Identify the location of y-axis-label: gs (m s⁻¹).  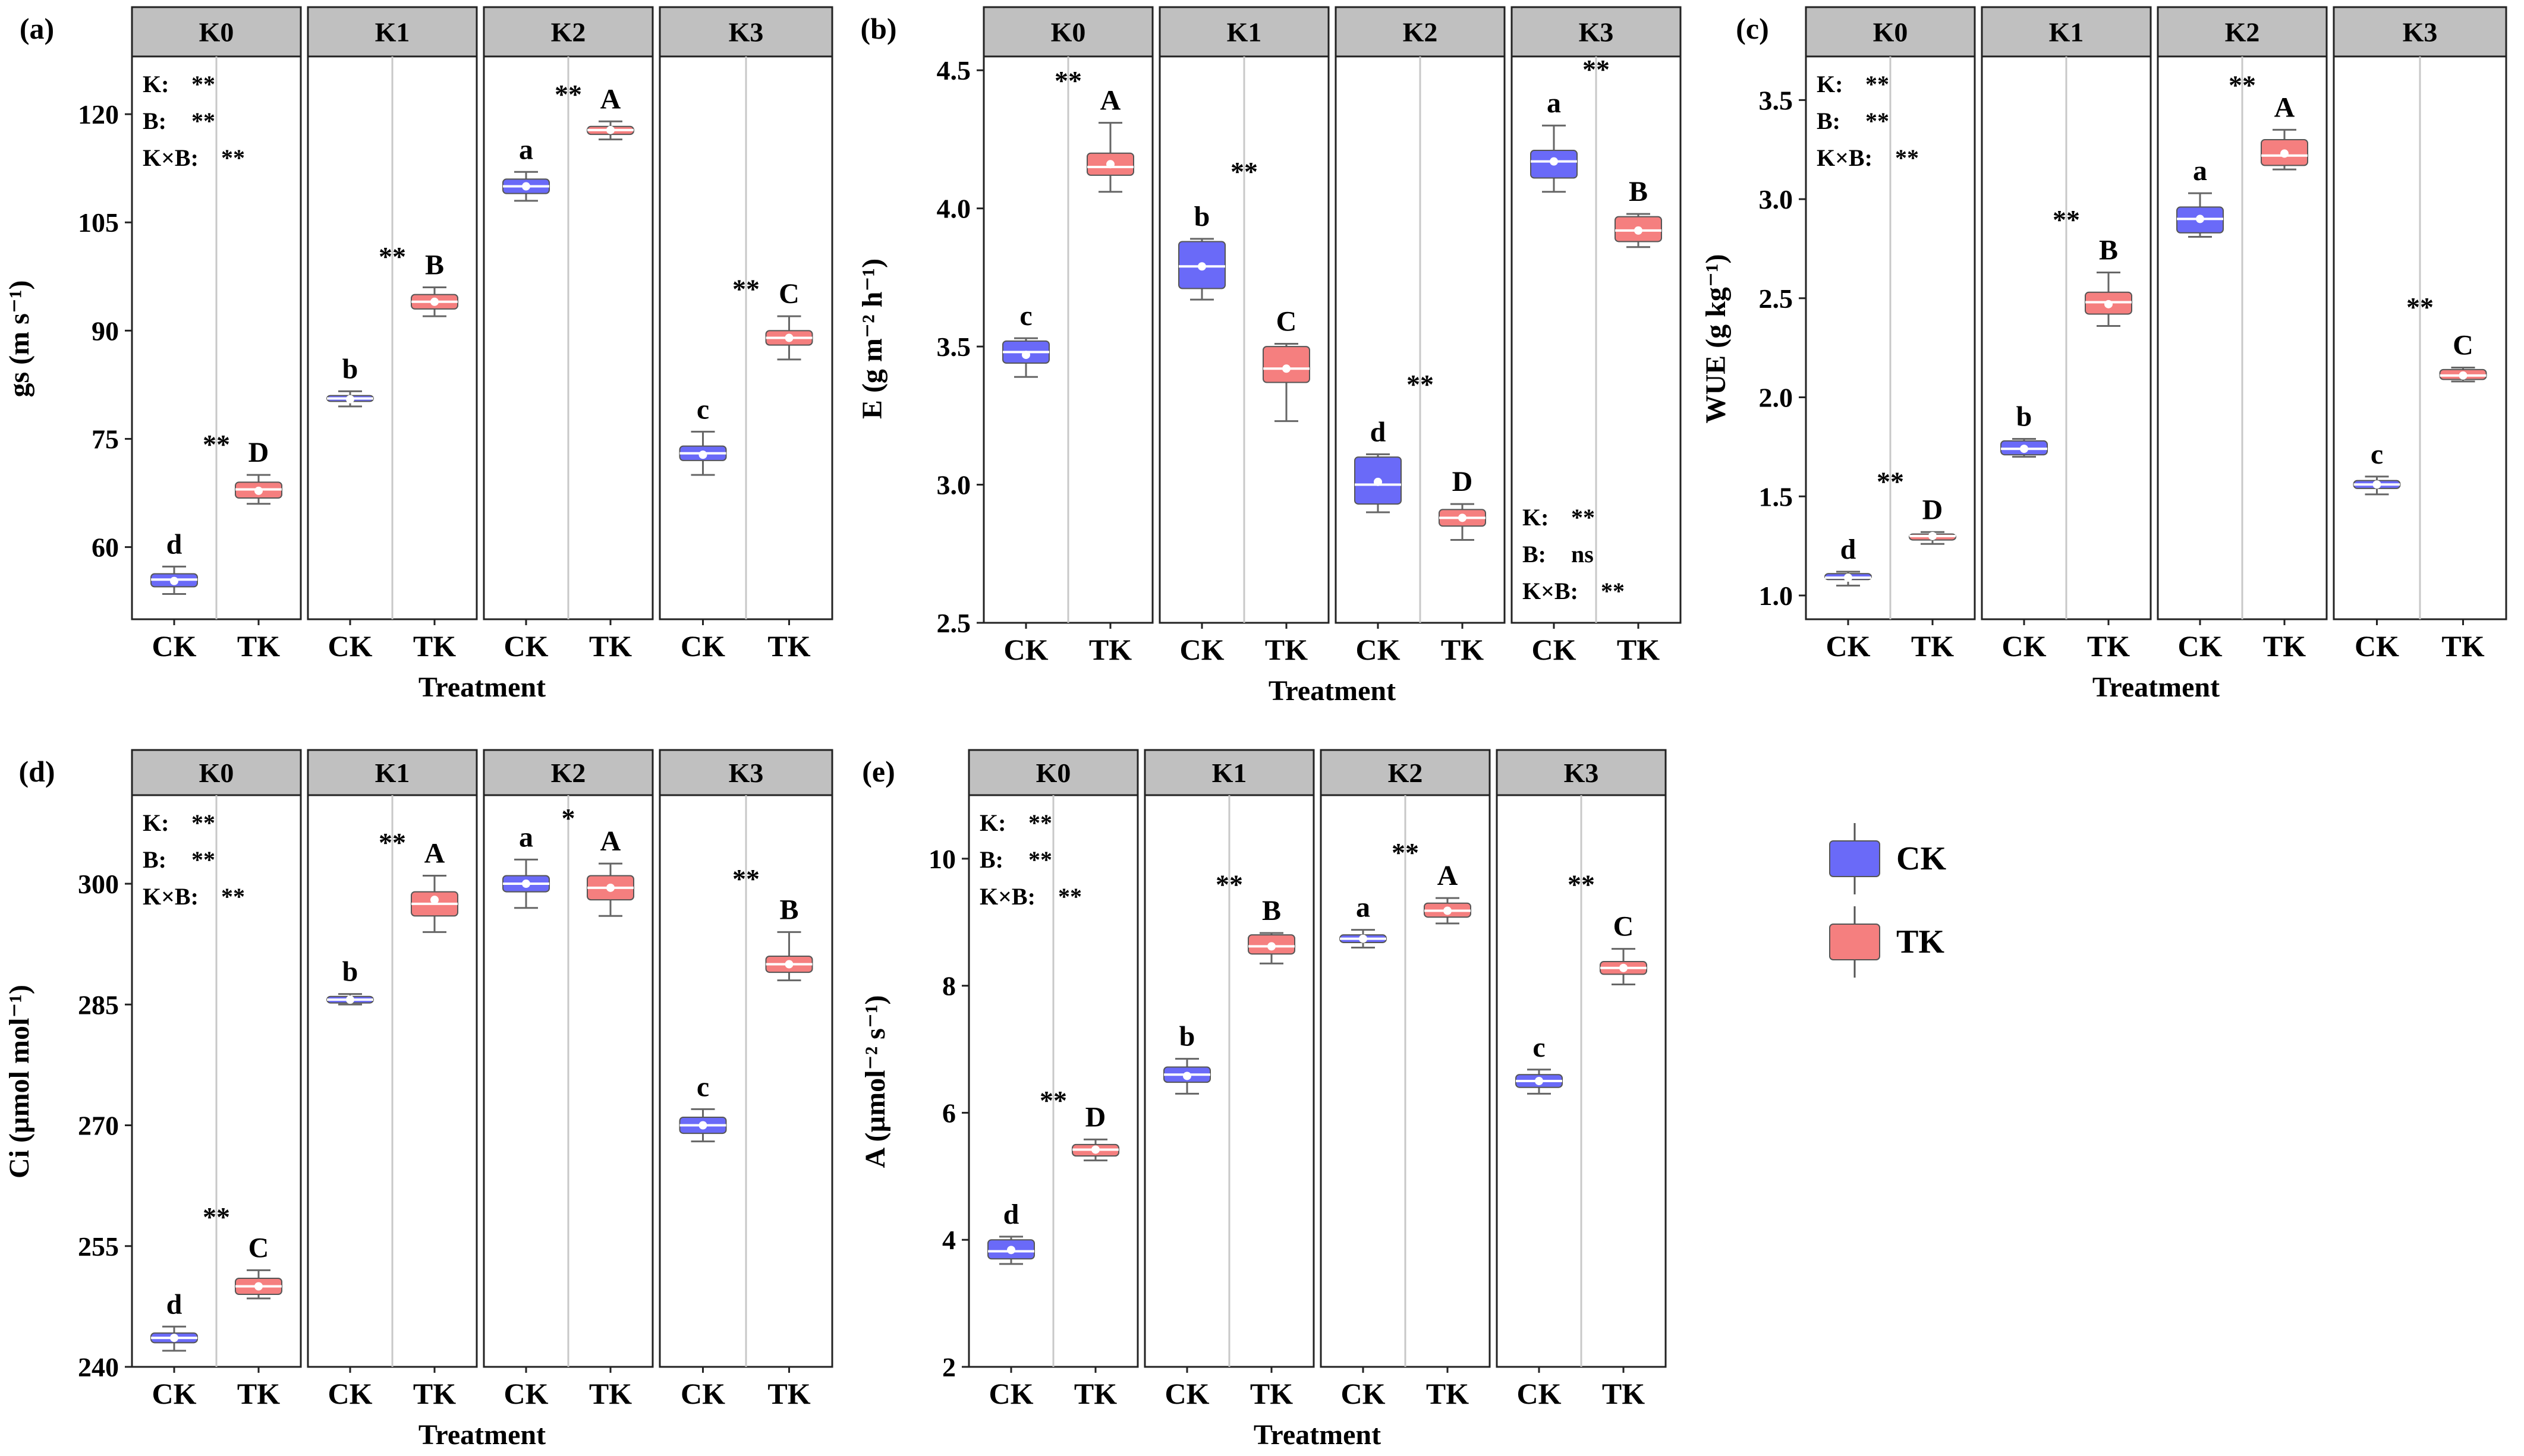
(19, 339).